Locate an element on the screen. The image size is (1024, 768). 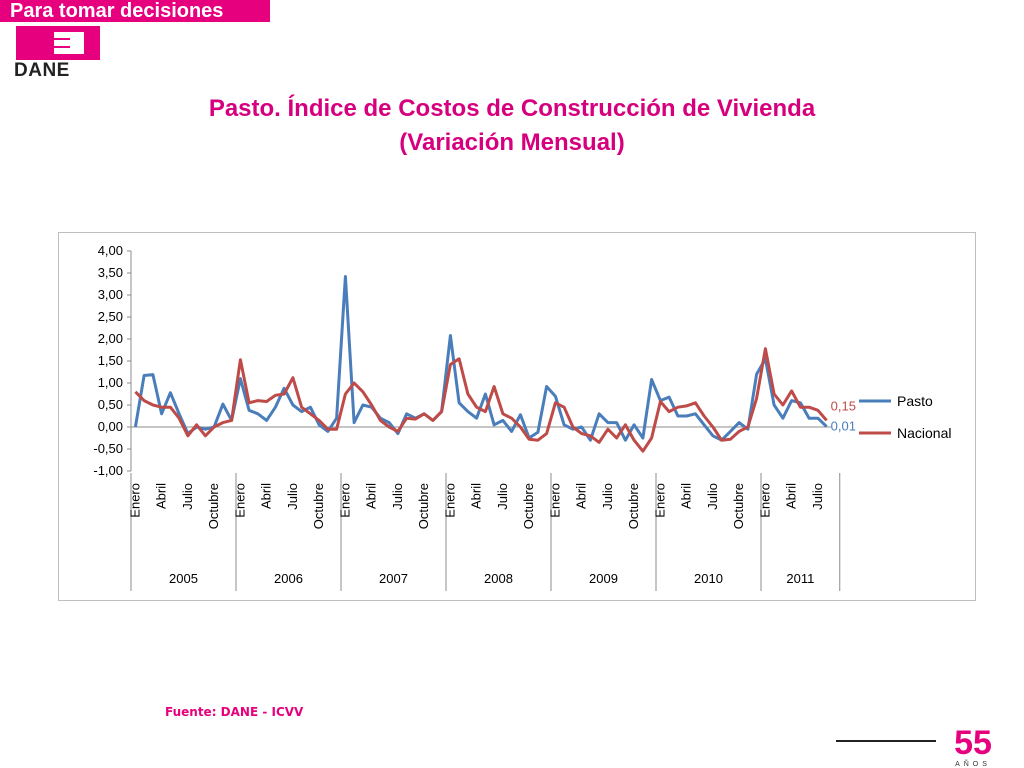
footer-divider is located at coordinates (886, 741).